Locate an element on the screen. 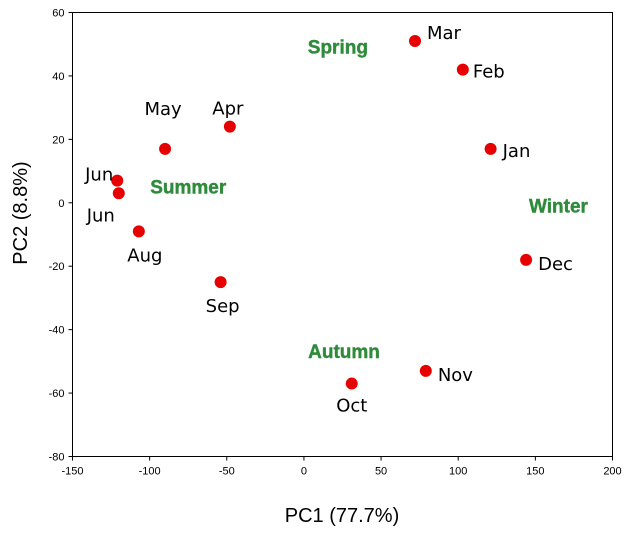 This screenshot has height=544, width=640. point-label: May is located at coordinates (163, 109).